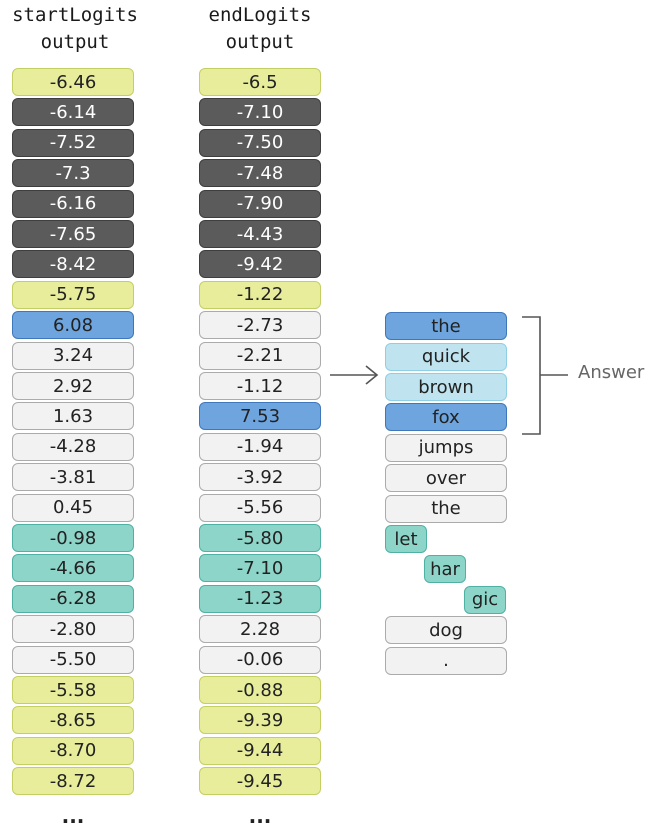 This screenshot has height=828, width=654. What do you see at coordinates (260, 690) in the screenshot?
I see `end-logit-cell: -0.88` at bounding box center [260, 690].